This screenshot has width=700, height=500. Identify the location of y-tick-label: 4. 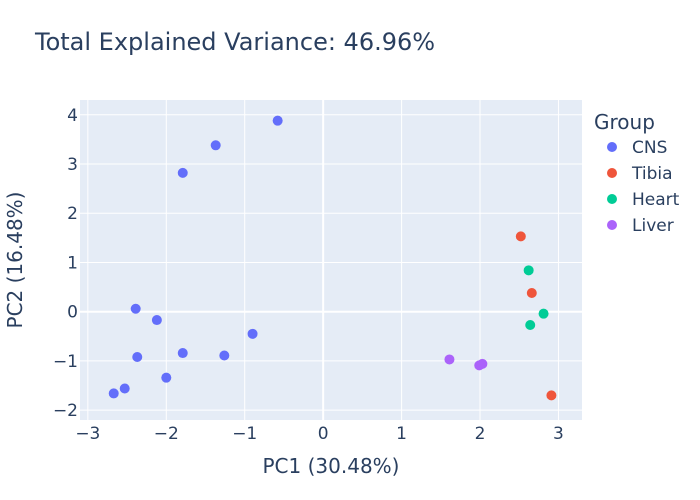
(72, 116).